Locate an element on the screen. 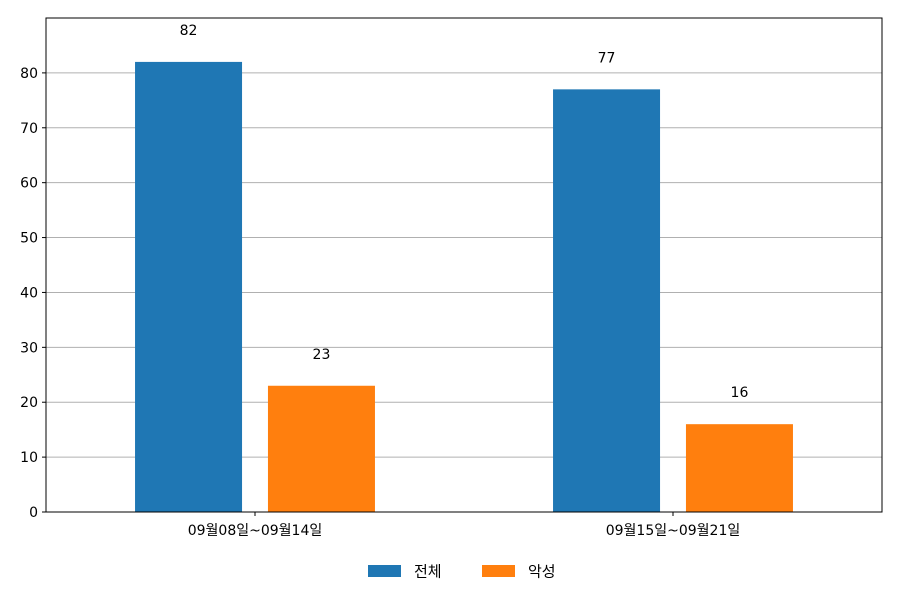  x-tick-label: 09월15일~09월21일 is located at coordinates (673, 531).